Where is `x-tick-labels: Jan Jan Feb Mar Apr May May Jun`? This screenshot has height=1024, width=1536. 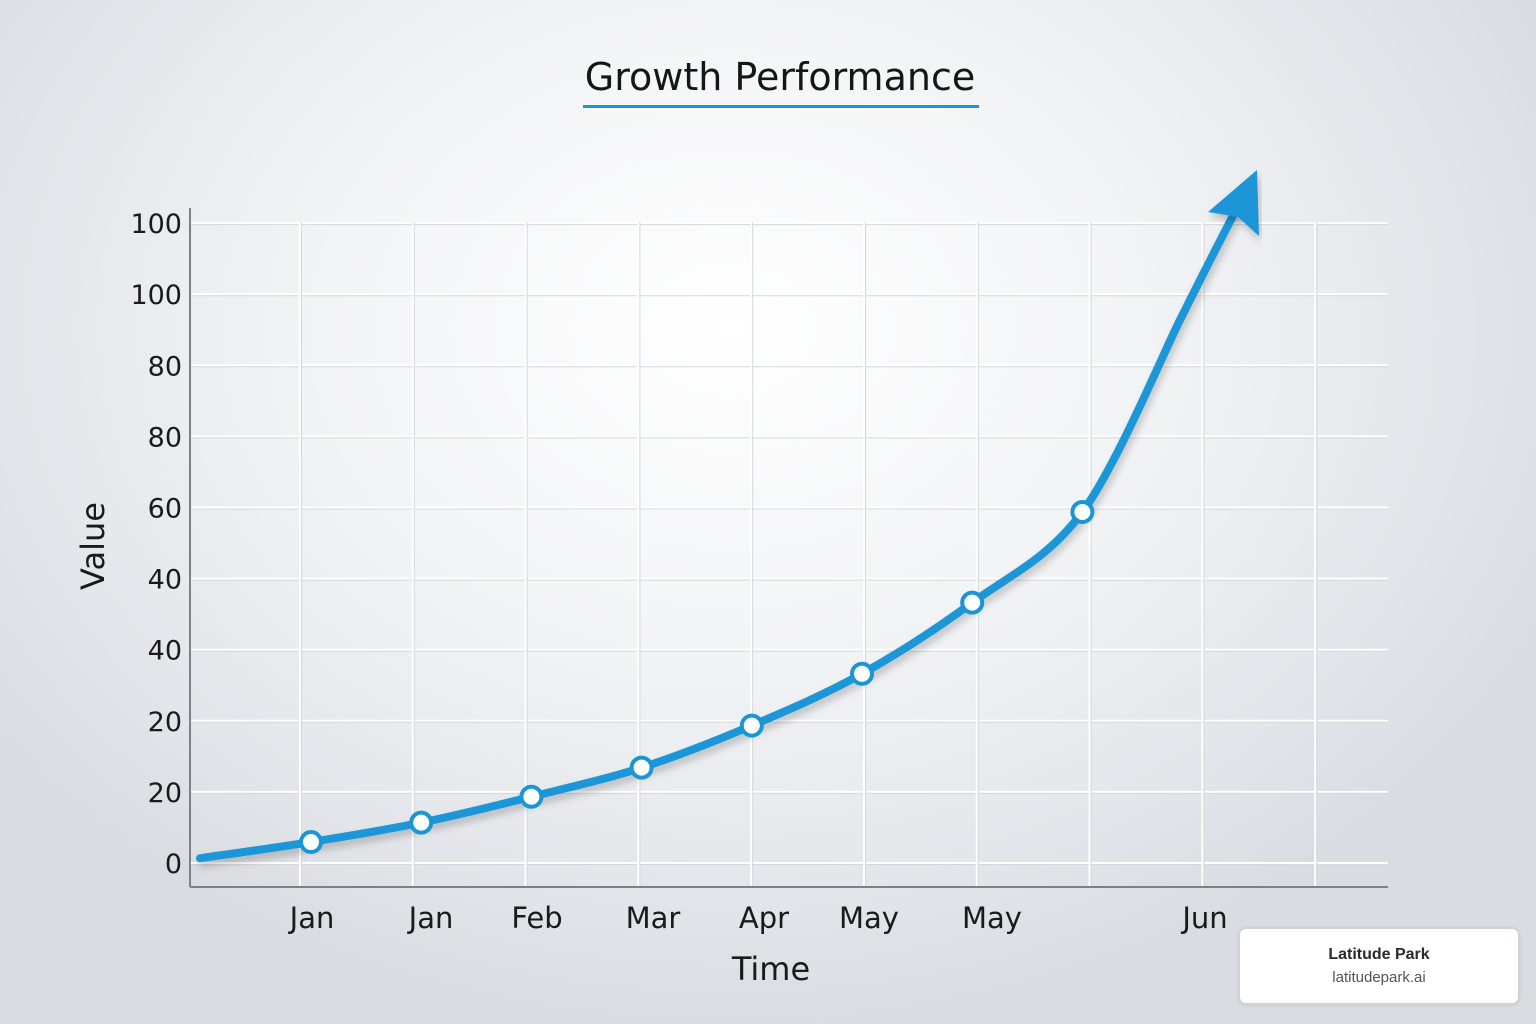 x-tick-labels: Jan Jan Feb Mar Apr May May Jun is located at coordinates (758, 918).